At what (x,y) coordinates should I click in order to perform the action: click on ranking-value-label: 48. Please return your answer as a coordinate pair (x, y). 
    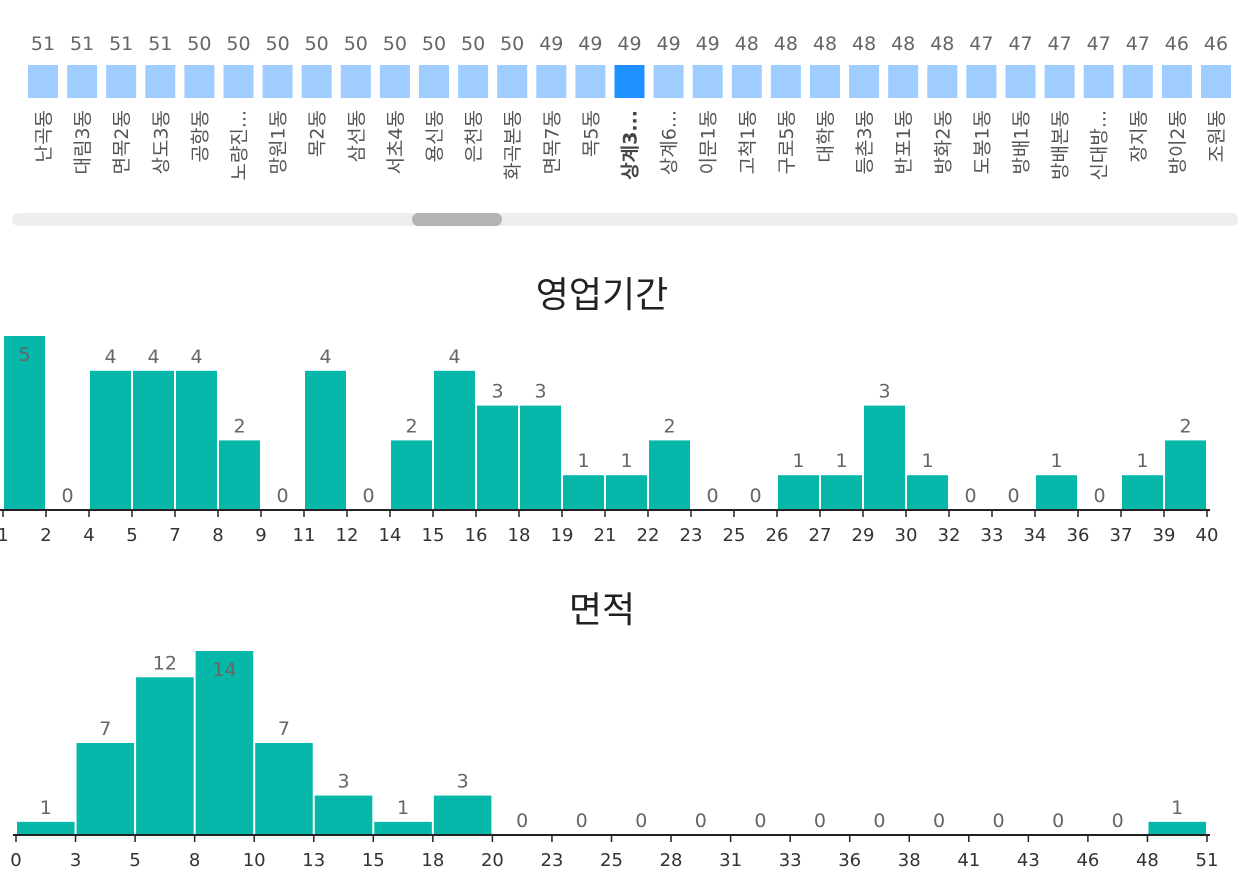
    Looking at the image, I should click on (786, 44).